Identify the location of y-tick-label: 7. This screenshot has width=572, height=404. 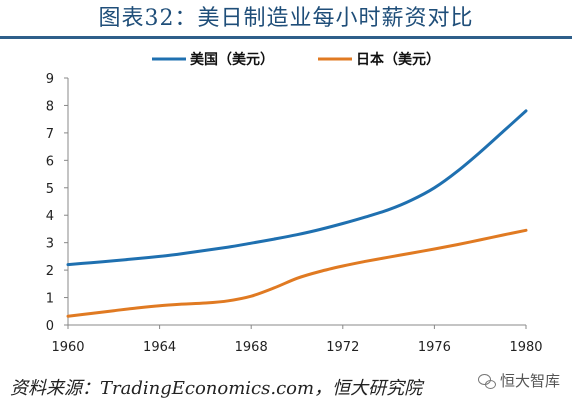
(50, 134).